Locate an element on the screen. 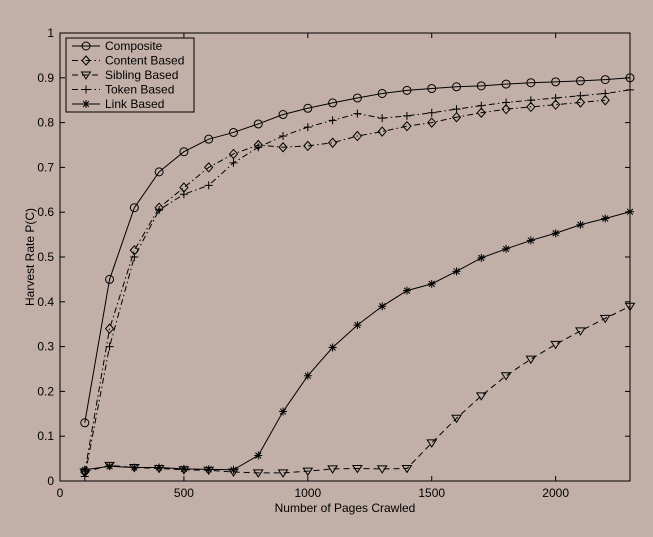 The image size is (653, 537). x-tick-label: 500 is located at coordinates (184, 493).